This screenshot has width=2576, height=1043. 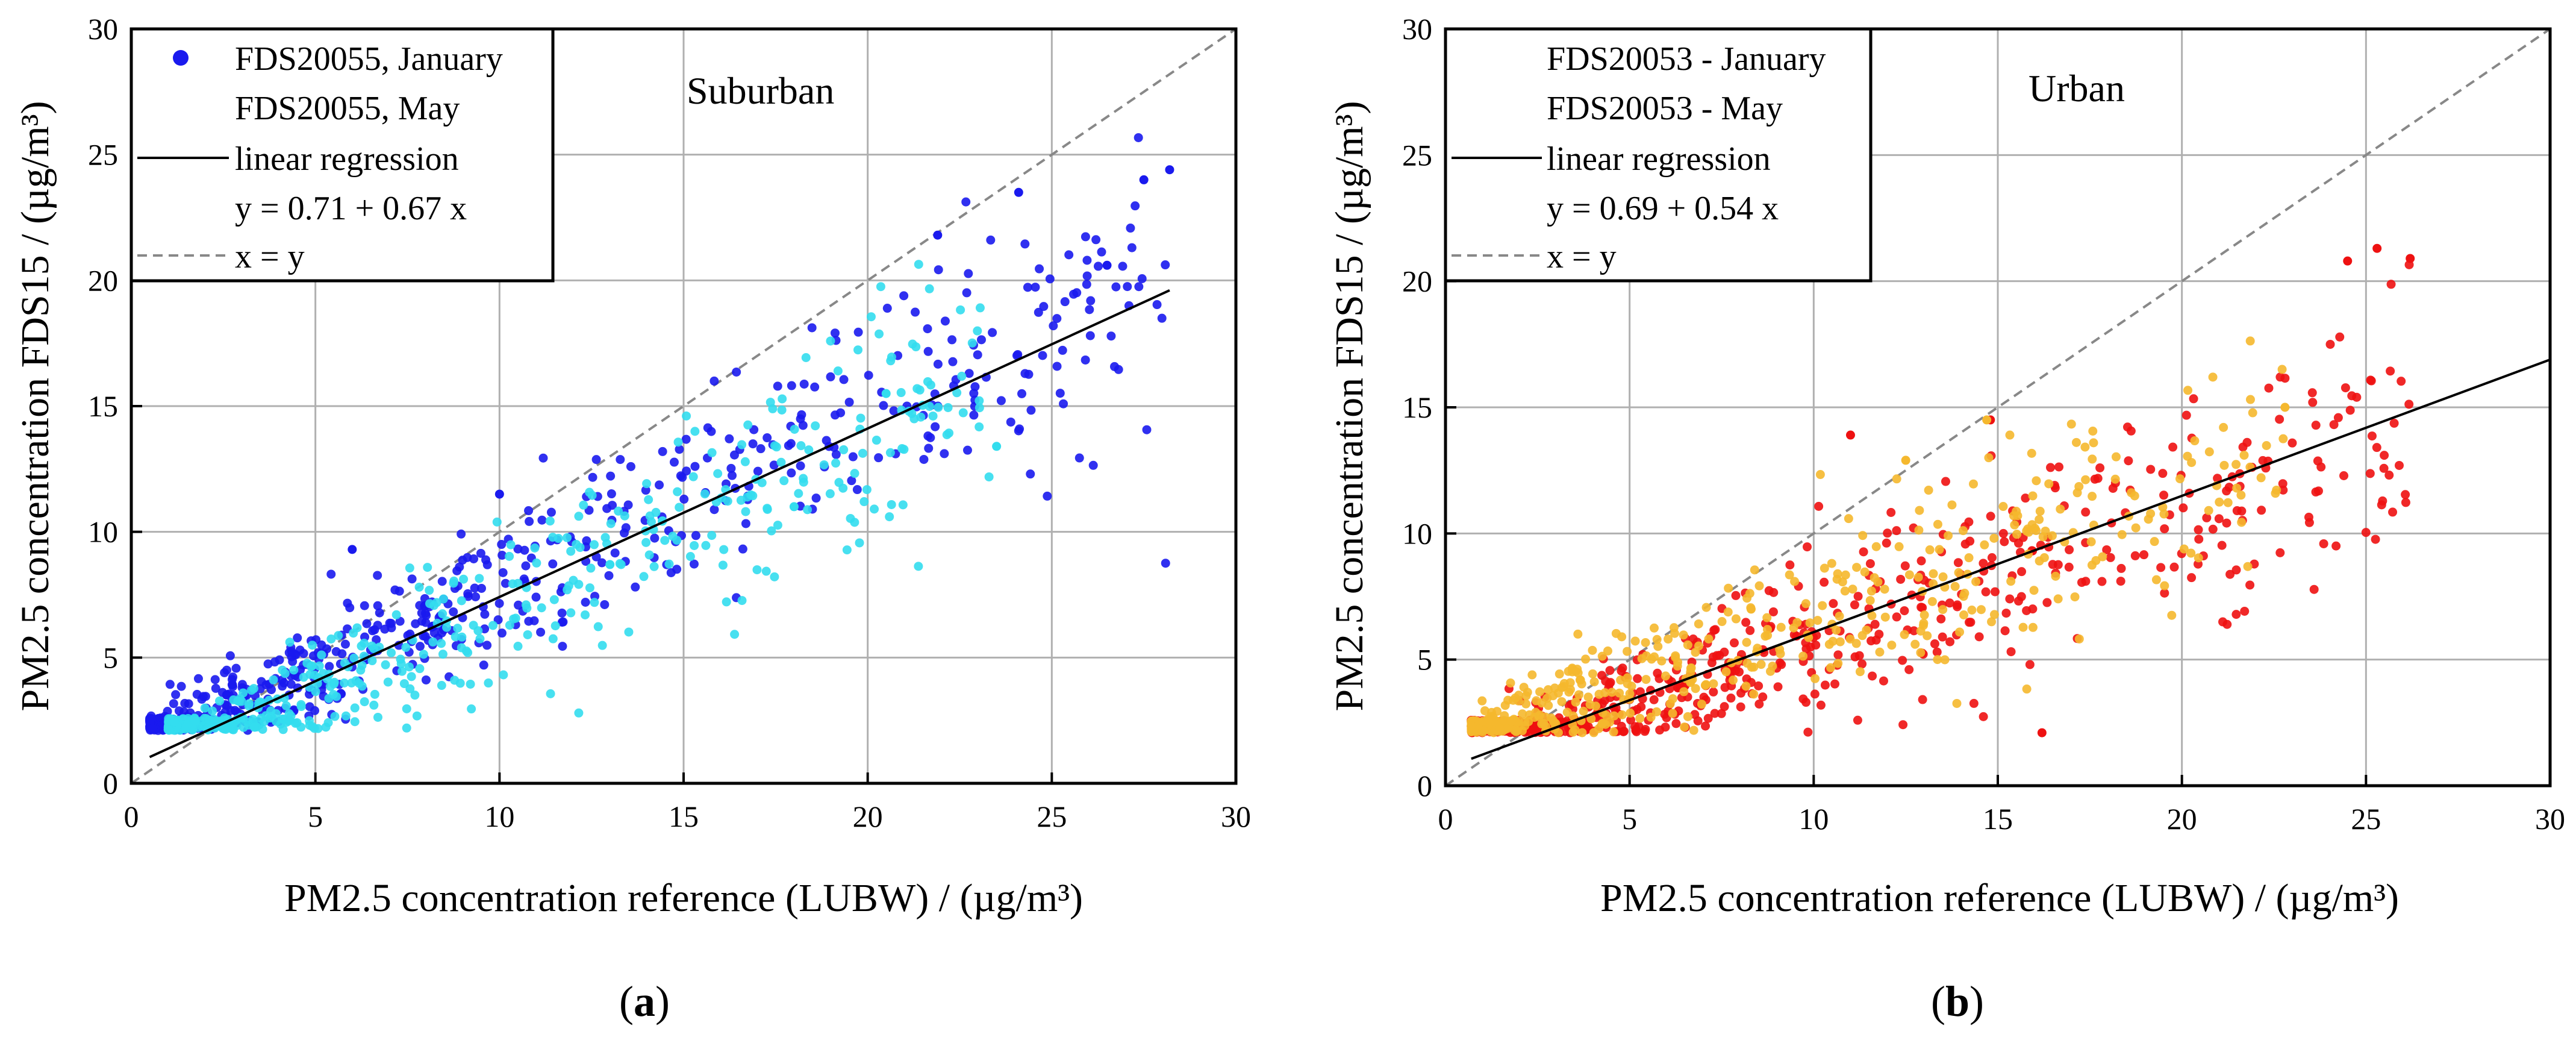 I want to click on x-tick-label: 5, so click(x=315, y=816).